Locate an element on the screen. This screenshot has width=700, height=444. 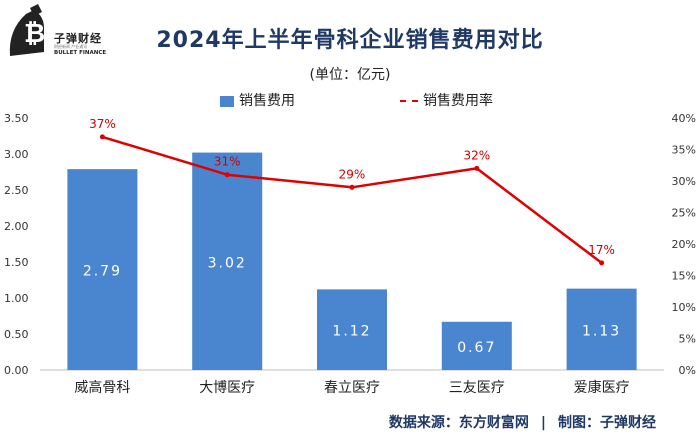
x-tick-label: 大博医疗 is located at coordinates (227, 387).